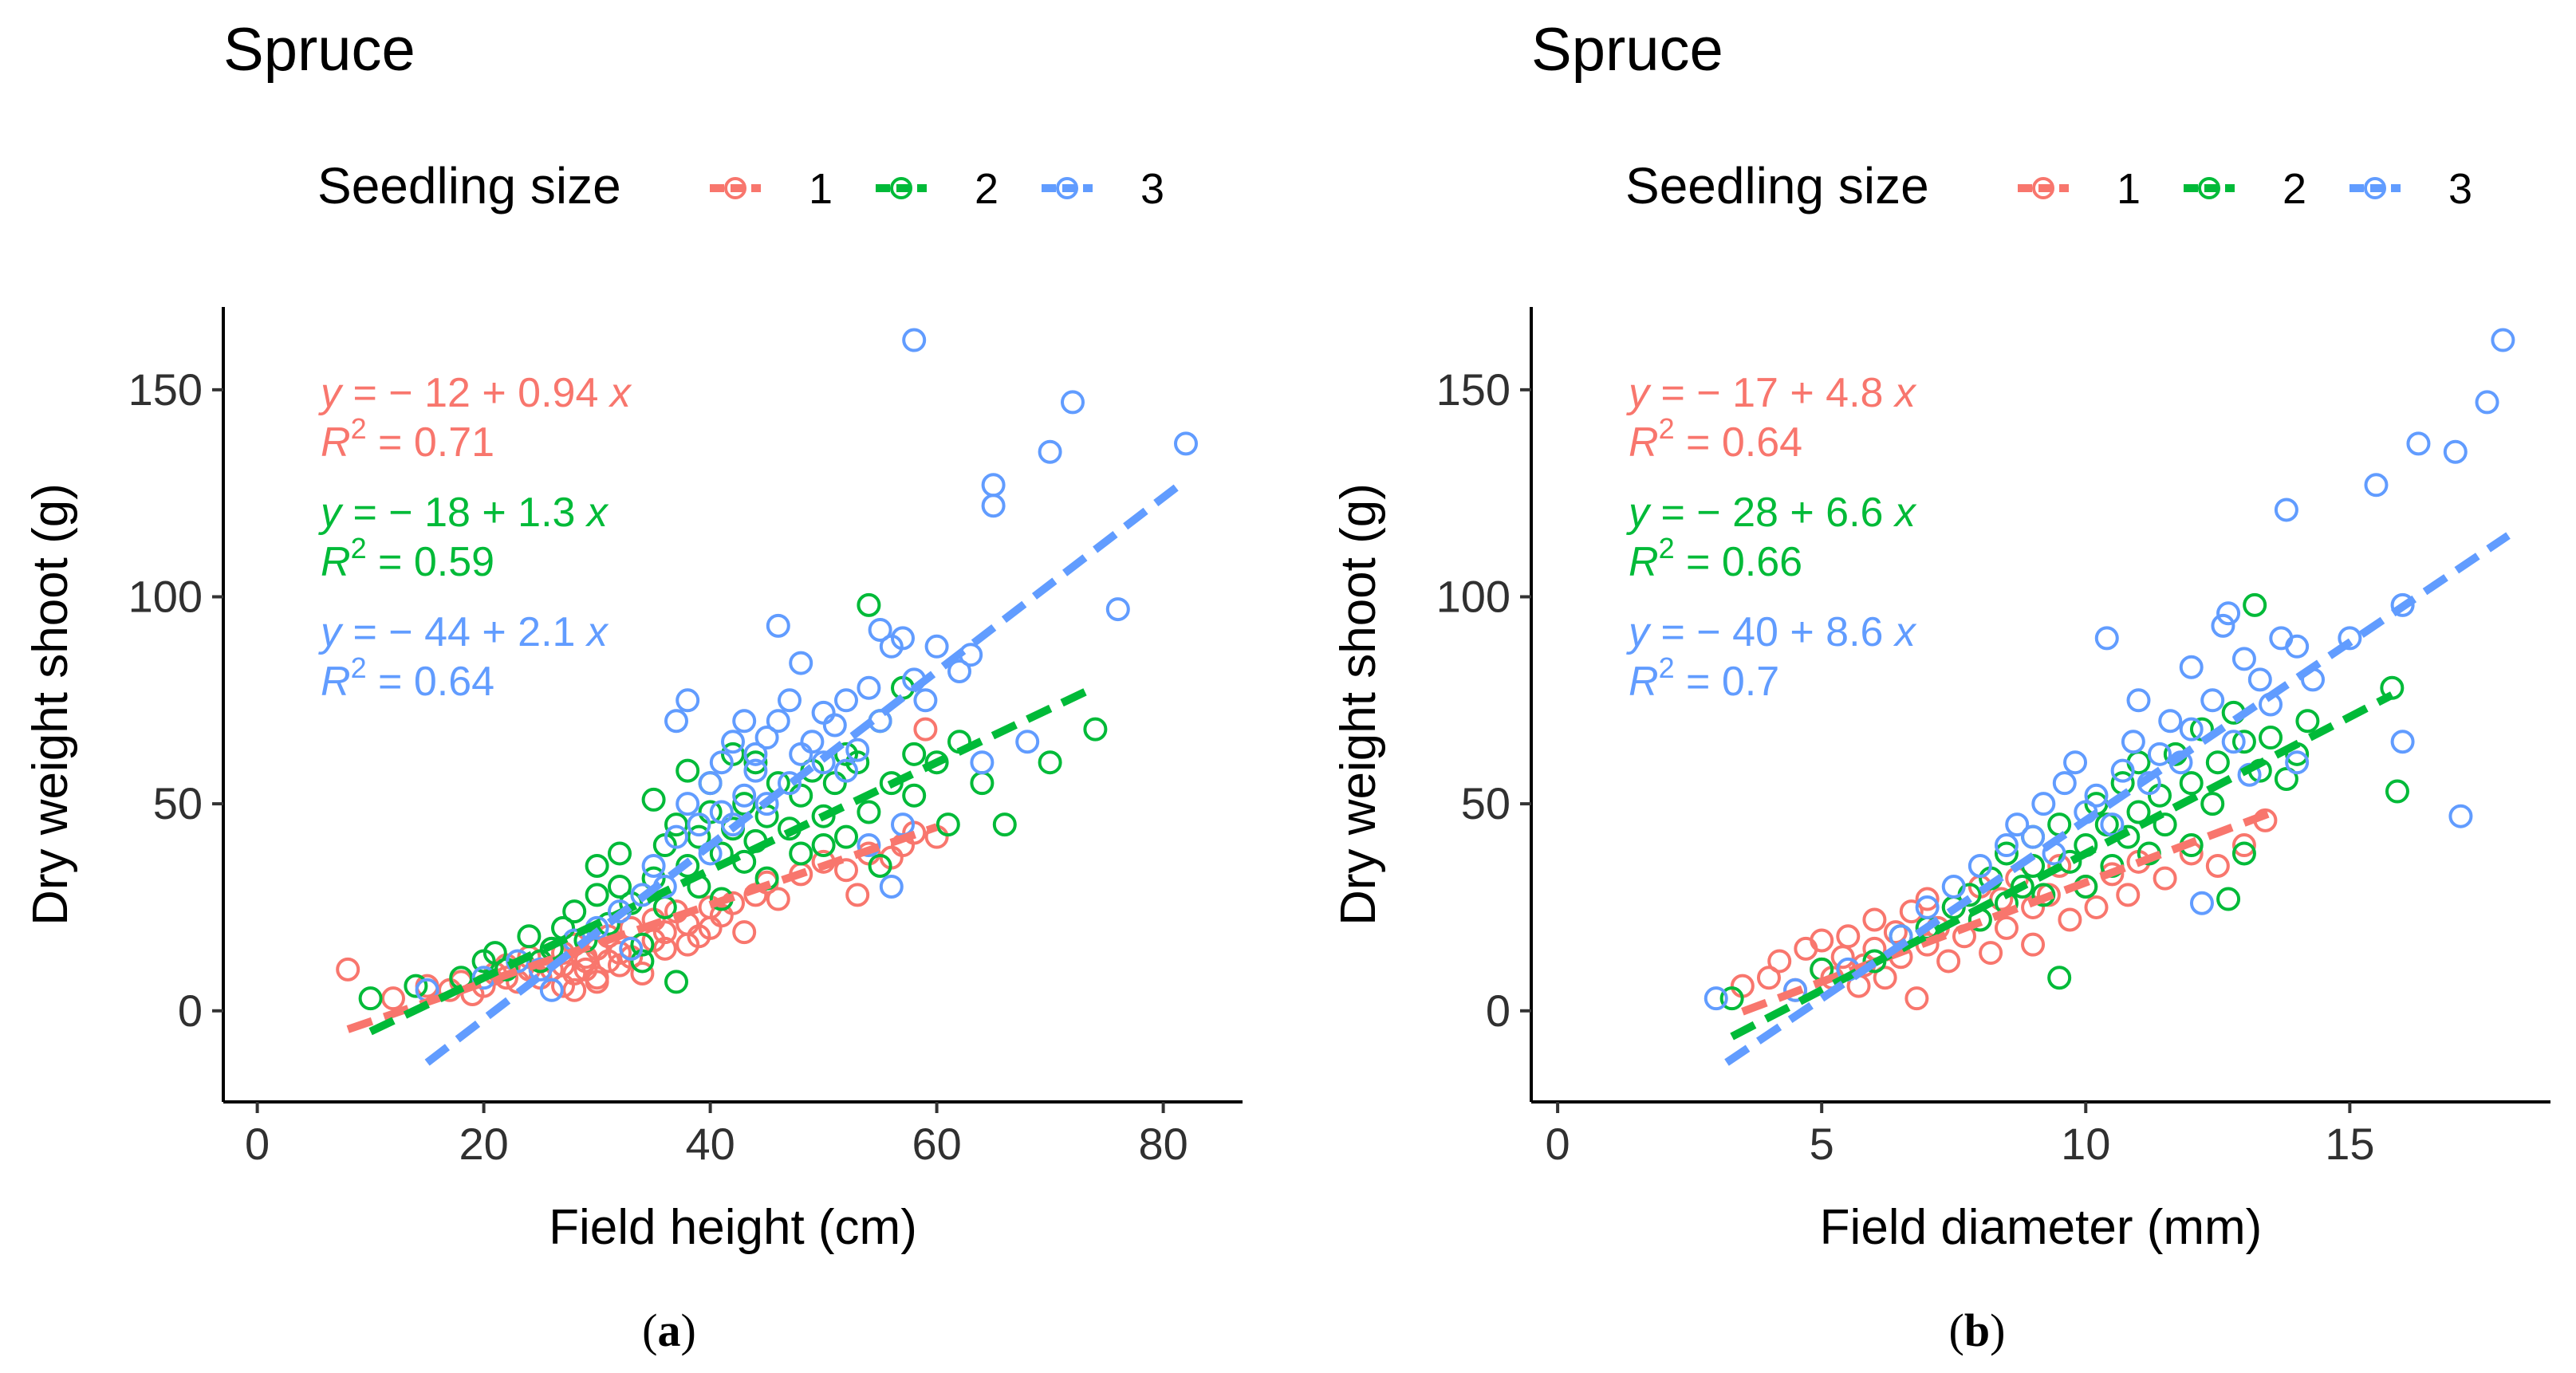 The height and width of the screenshot is (1373, 2576). What do you see at coordinates (1977, 1330) in the screenshot?
I see `panel-label-letter: b` at bounding box center [1977, 1330].